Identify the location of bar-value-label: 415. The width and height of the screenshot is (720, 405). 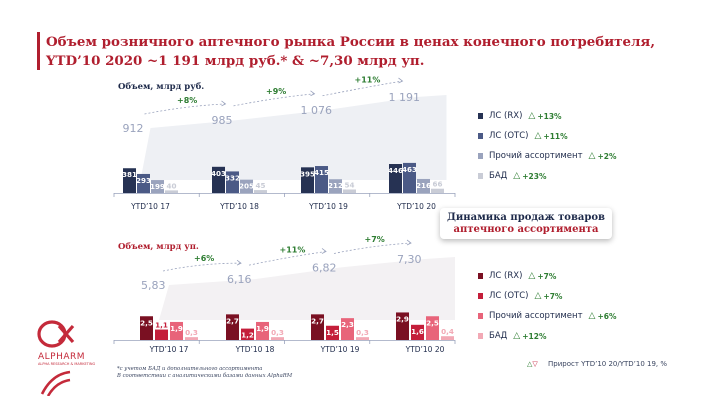
(321, 172).